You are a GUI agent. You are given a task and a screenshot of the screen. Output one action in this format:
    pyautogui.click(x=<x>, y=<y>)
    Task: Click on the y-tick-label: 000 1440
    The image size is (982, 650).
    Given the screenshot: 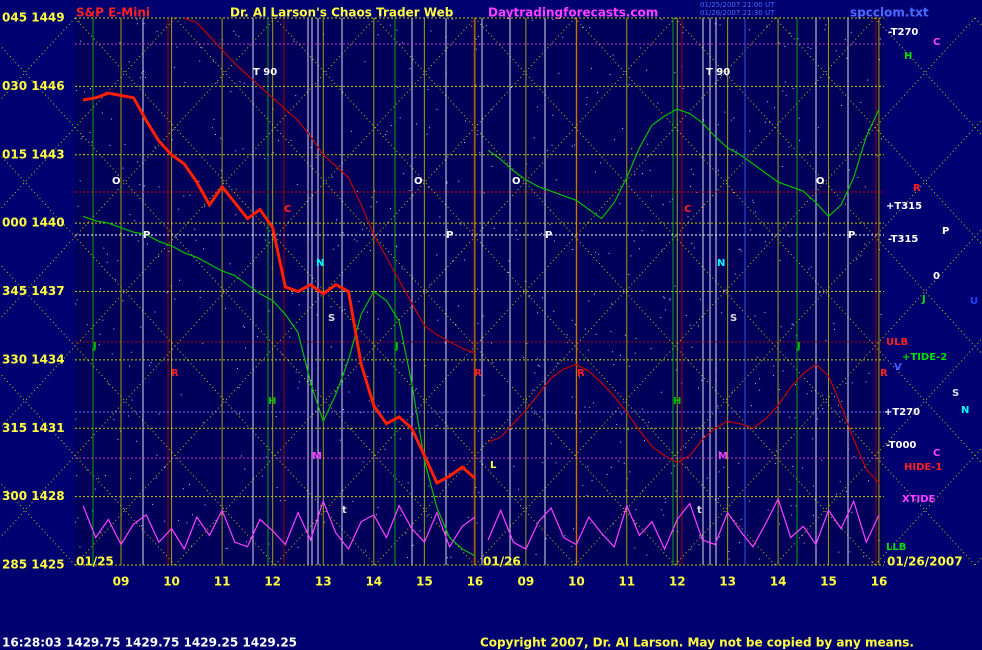 What is the action you would take?
    pyautogui.click(x=33, y=223)
    